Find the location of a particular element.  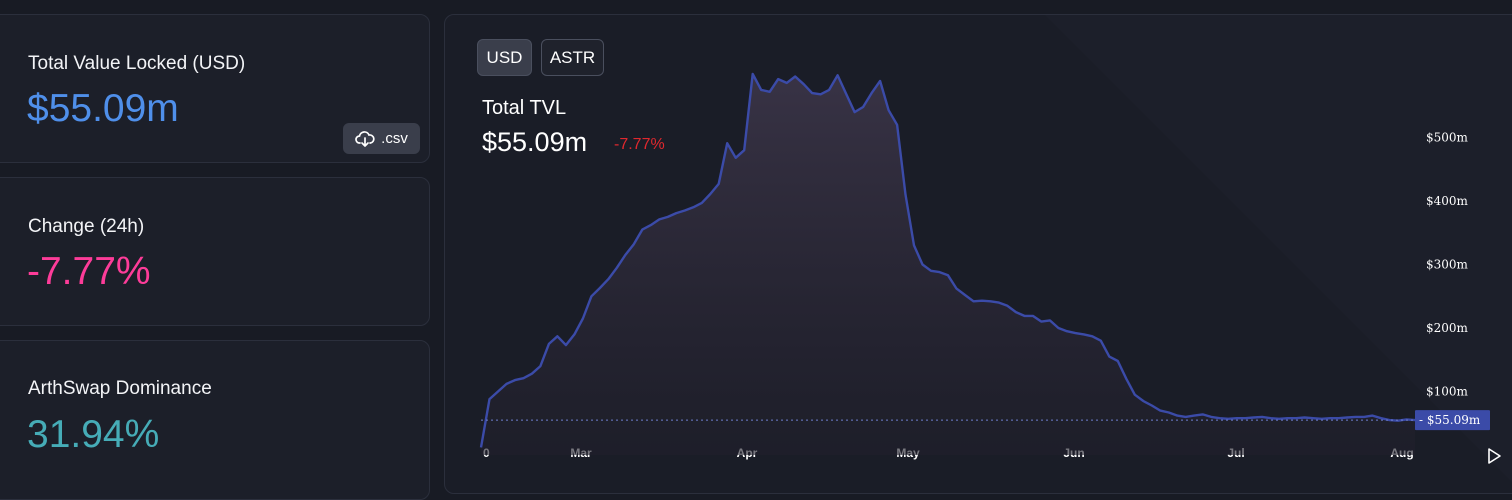

tvl-value: $55.09m is located at coordinates (103, 108).